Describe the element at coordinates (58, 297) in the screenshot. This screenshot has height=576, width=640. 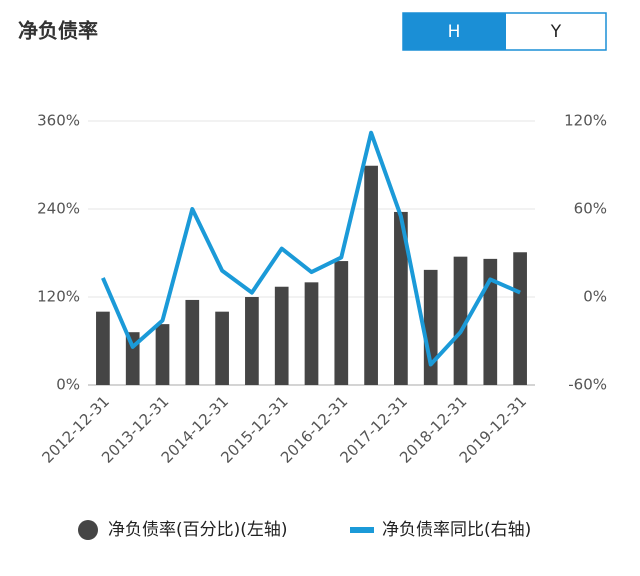
I see `y-tick-label: 120%` at that location.